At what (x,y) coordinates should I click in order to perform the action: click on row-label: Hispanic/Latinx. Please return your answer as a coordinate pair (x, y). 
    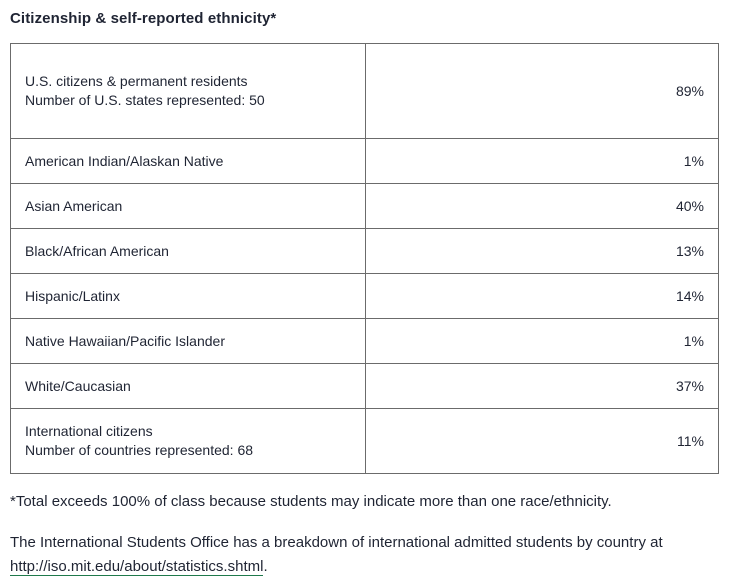
    Looking at the image, I should click on (188, 296).